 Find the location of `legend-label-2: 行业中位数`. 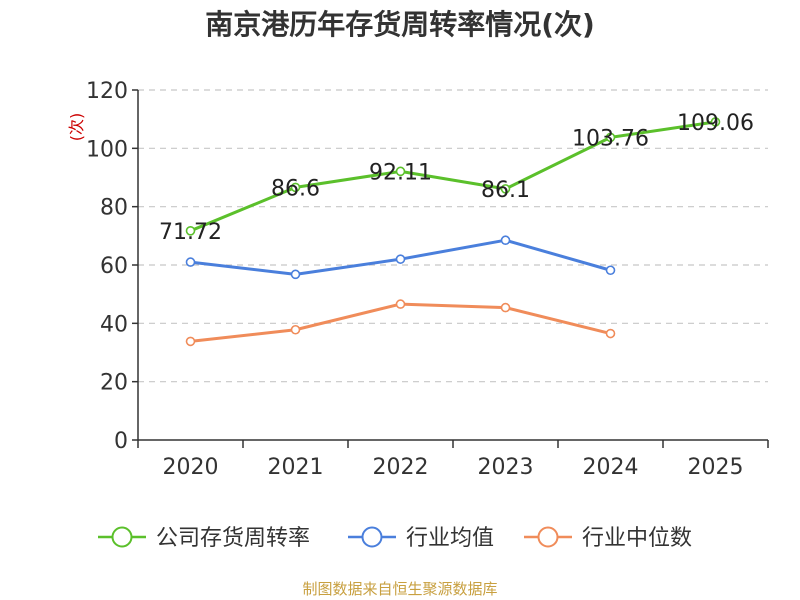

legend-label-2: 行业中位数 is located at coordinates (637, 538).